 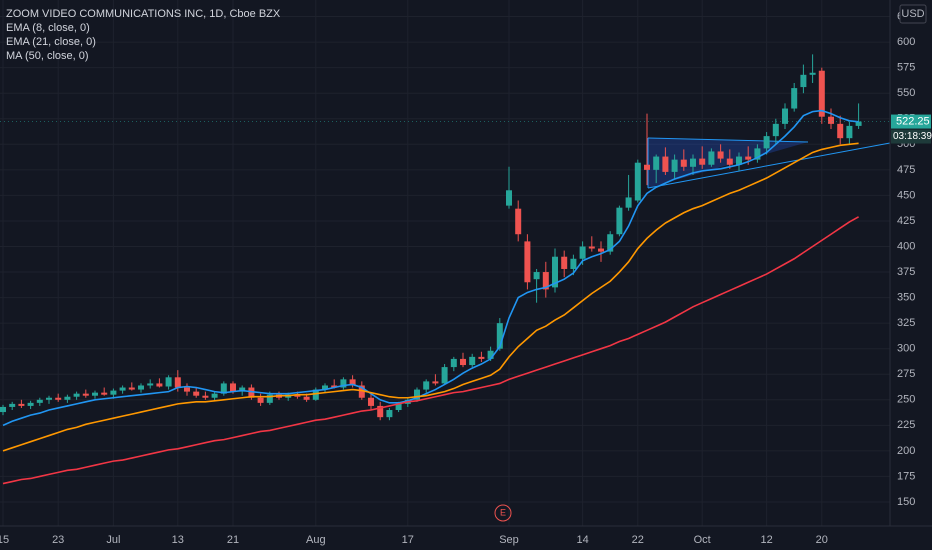 What do you see at coordinates (912, 136) in the screenshot?
I see `countdown: 03:18:39` at bounding box center [912, 136].